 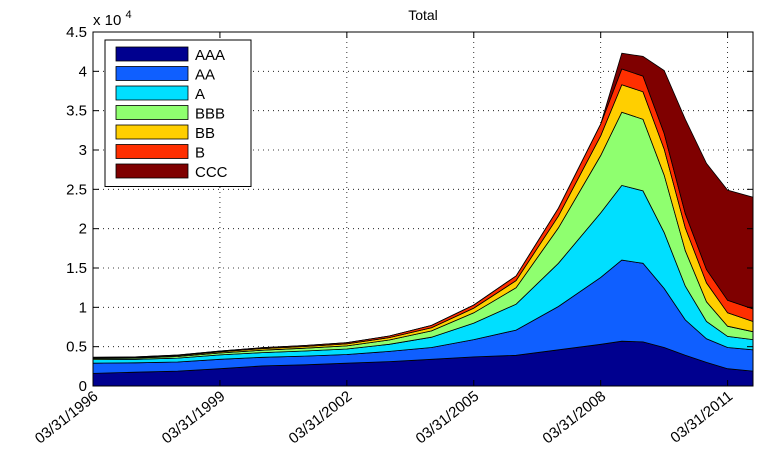 What do you see at coordinates (205, 75) in the screenshot?
I see `legend-label-aa: AA` at bounding box center [205, 75].